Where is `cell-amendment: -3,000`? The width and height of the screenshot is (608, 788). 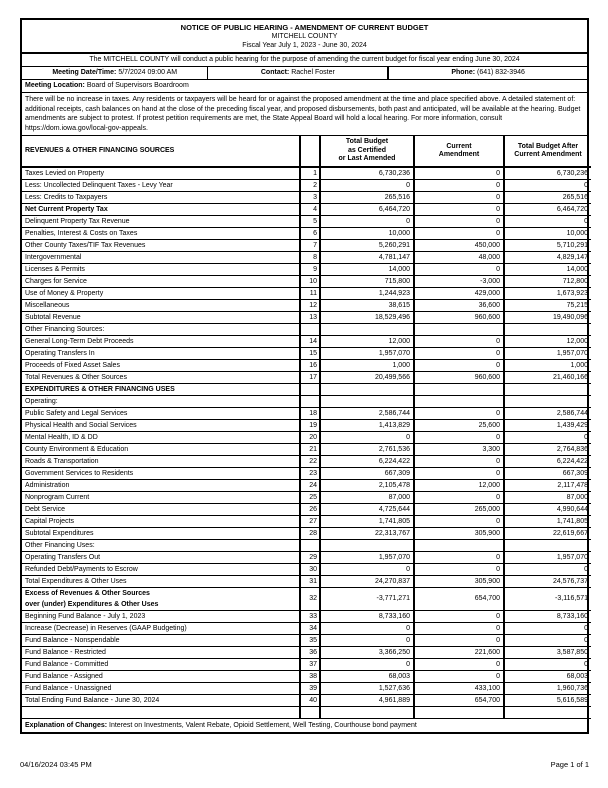 cell-amendment: -3,000 is located at coordinates (459, 281).